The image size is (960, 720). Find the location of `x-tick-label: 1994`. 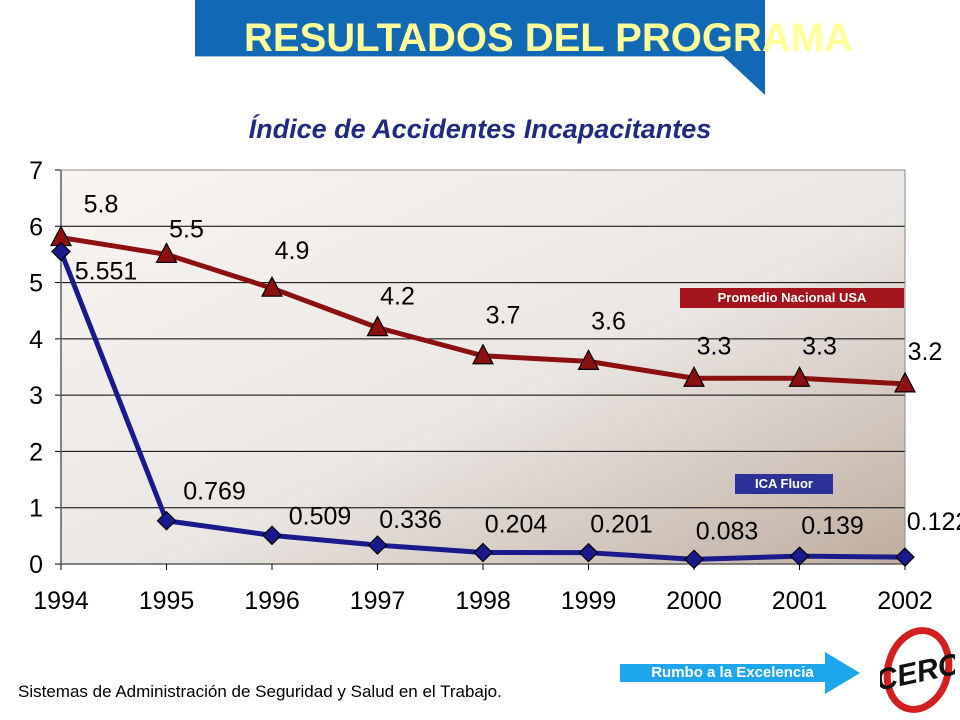

x-tick-label: 1994 is located at coordinates (61, 601).